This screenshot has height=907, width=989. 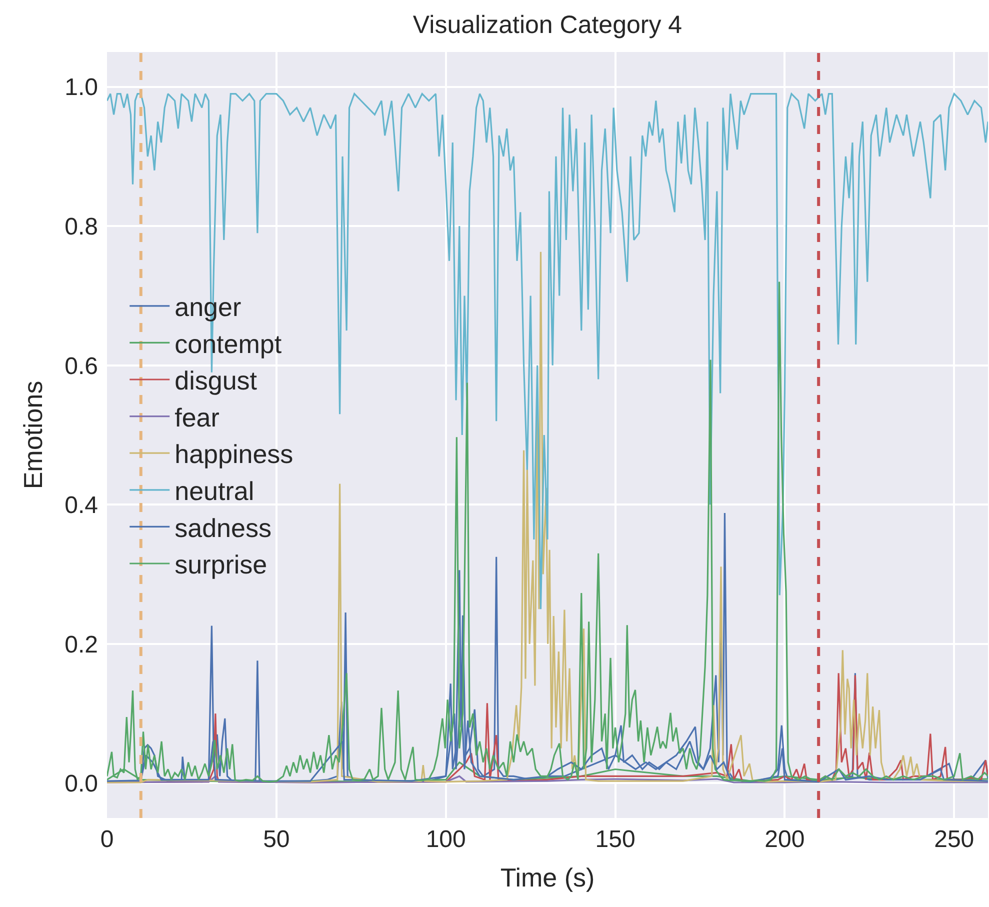 What do you see at coordinates (81, 784) in the screenshot?
I see `y-tick-label: 0.0` at bounding box center [81, 784].